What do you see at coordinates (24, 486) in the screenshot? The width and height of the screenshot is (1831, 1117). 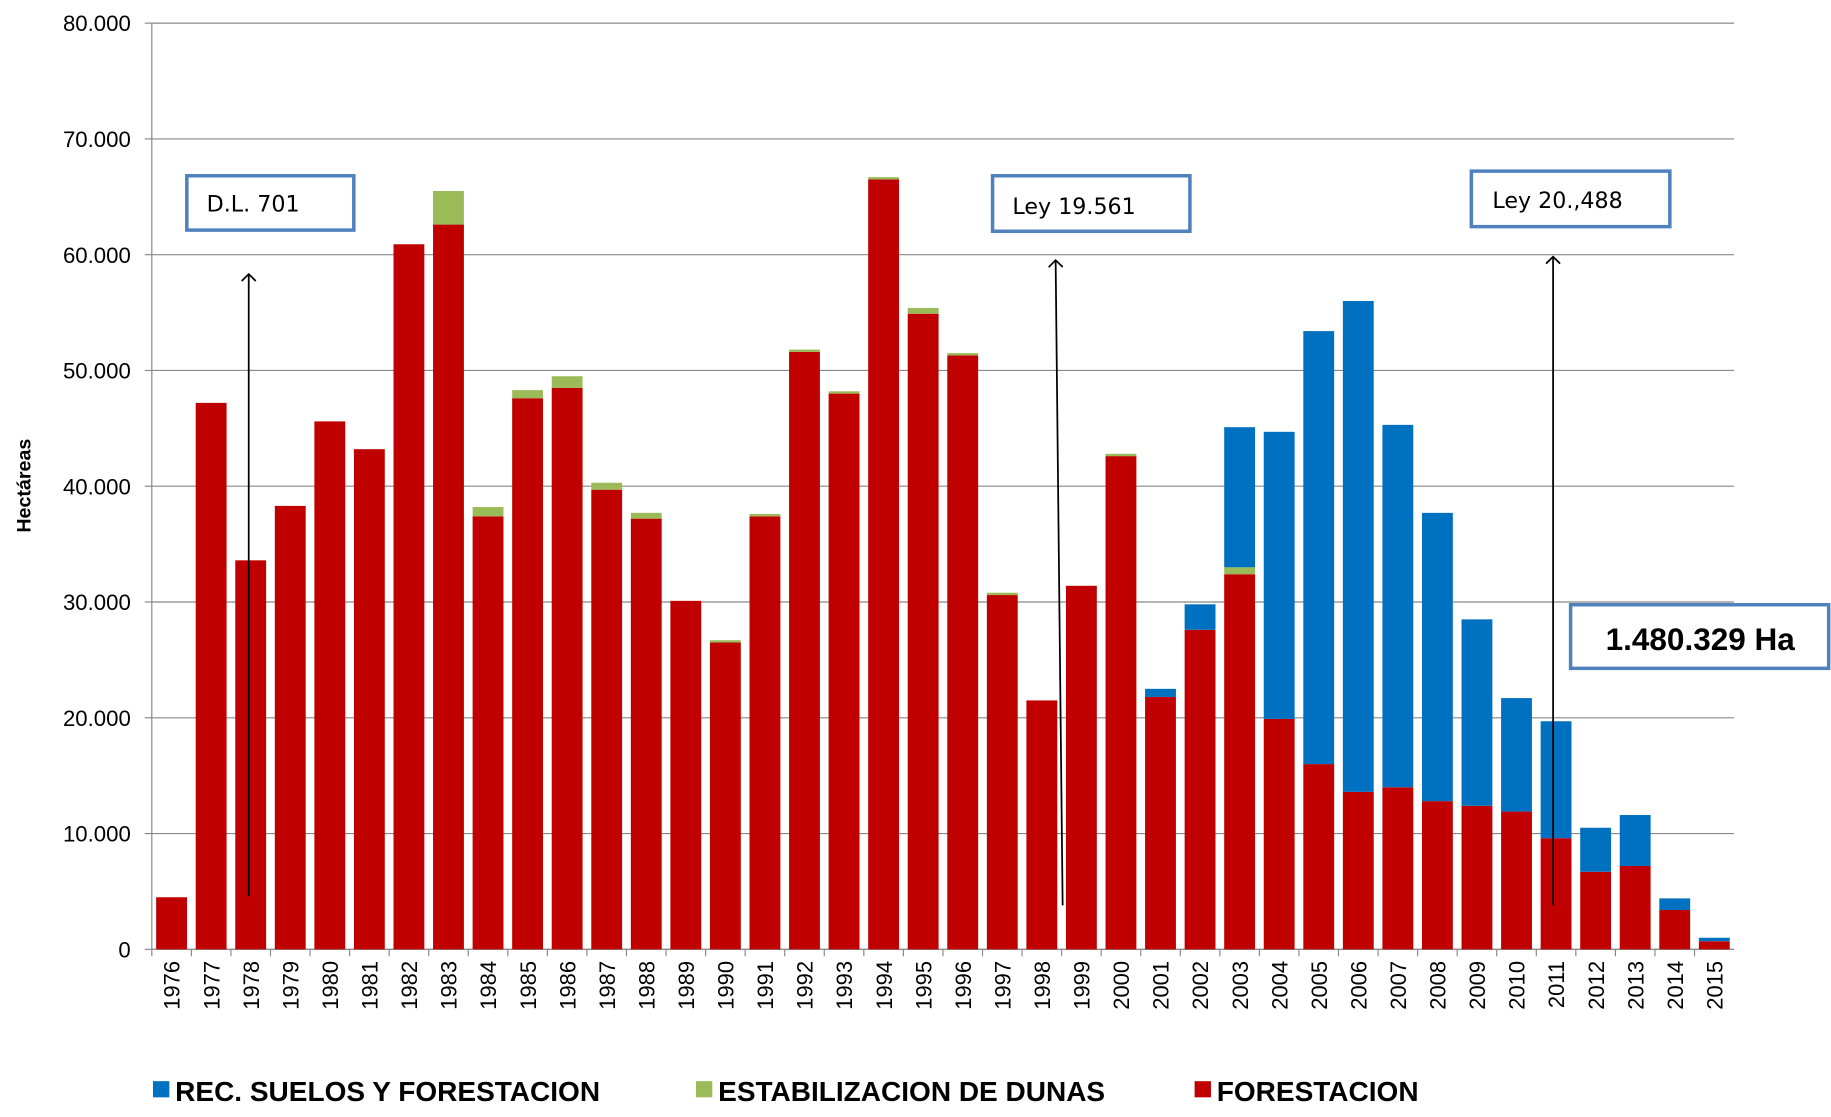 I see `y-axis-label: Hectáreas` at bounding box center [24, 486].